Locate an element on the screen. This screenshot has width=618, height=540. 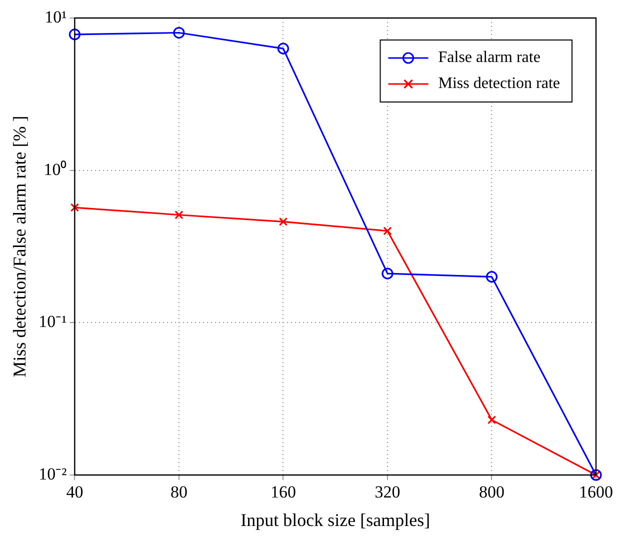
y-axis-title: Miss detection/False alarm rate [% ] is located at coordinates (20, 247).